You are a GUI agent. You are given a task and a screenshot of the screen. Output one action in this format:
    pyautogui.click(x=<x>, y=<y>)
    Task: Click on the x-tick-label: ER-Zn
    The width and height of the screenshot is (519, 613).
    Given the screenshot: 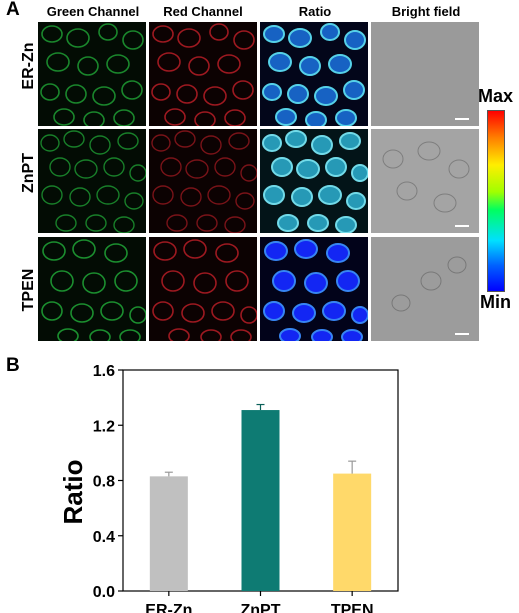 What is the action you would take?
    pyautogui.click(x=168, y=607)
    